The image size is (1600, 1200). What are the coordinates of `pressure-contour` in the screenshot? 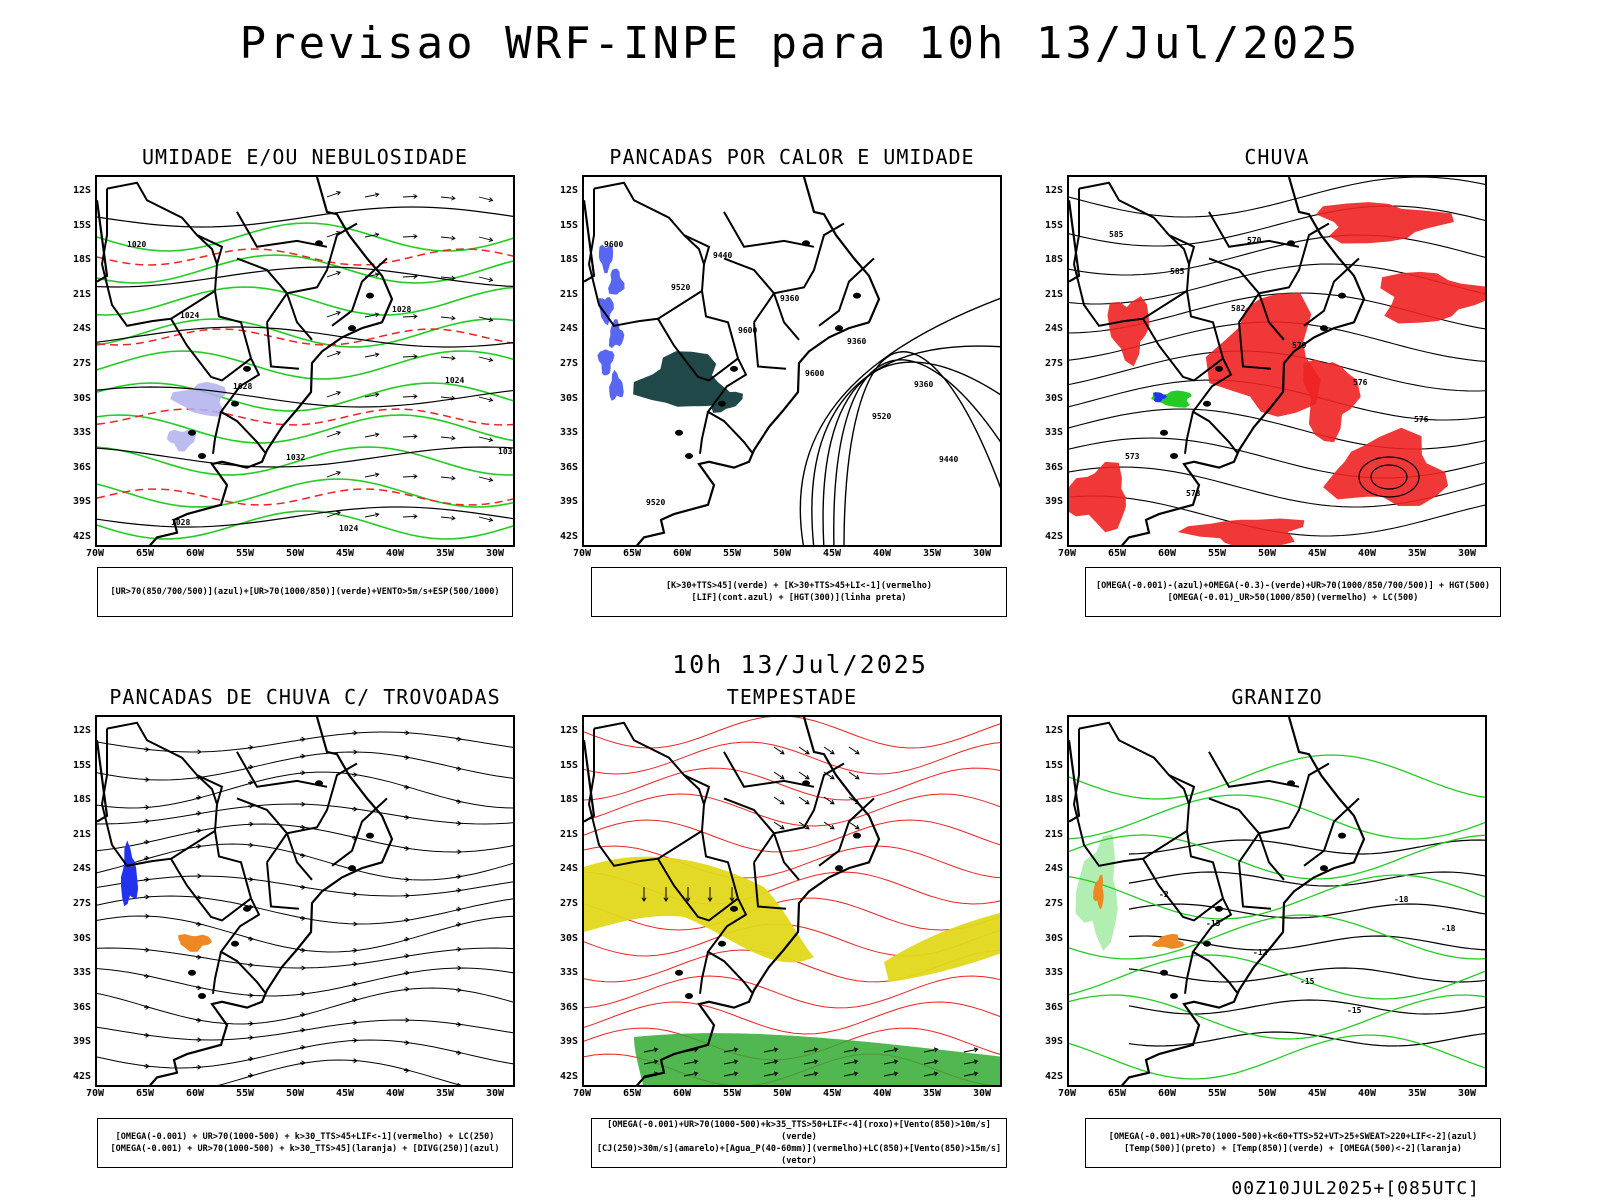 It's located at (305, 277).